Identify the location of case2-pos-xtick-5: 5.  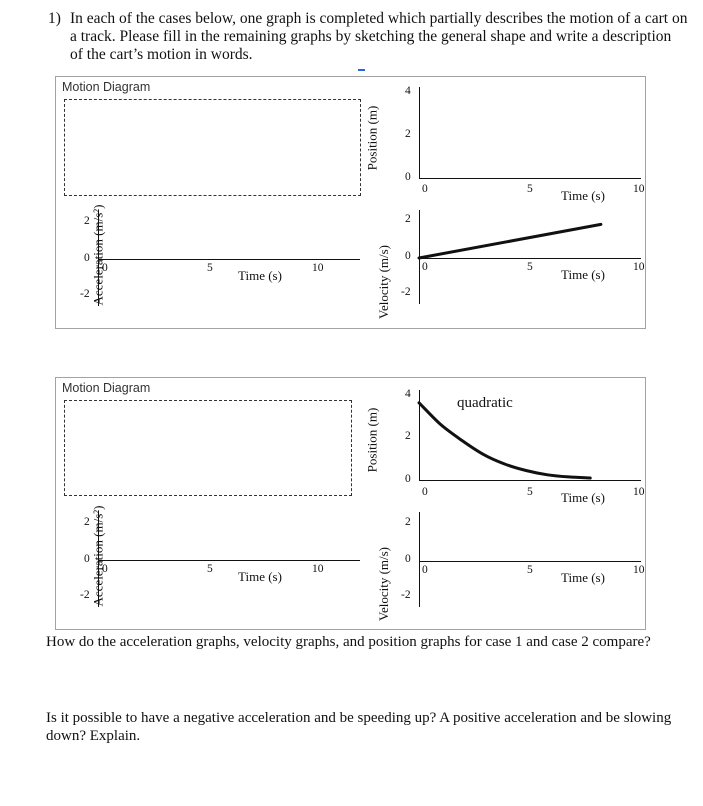
(530, 492).